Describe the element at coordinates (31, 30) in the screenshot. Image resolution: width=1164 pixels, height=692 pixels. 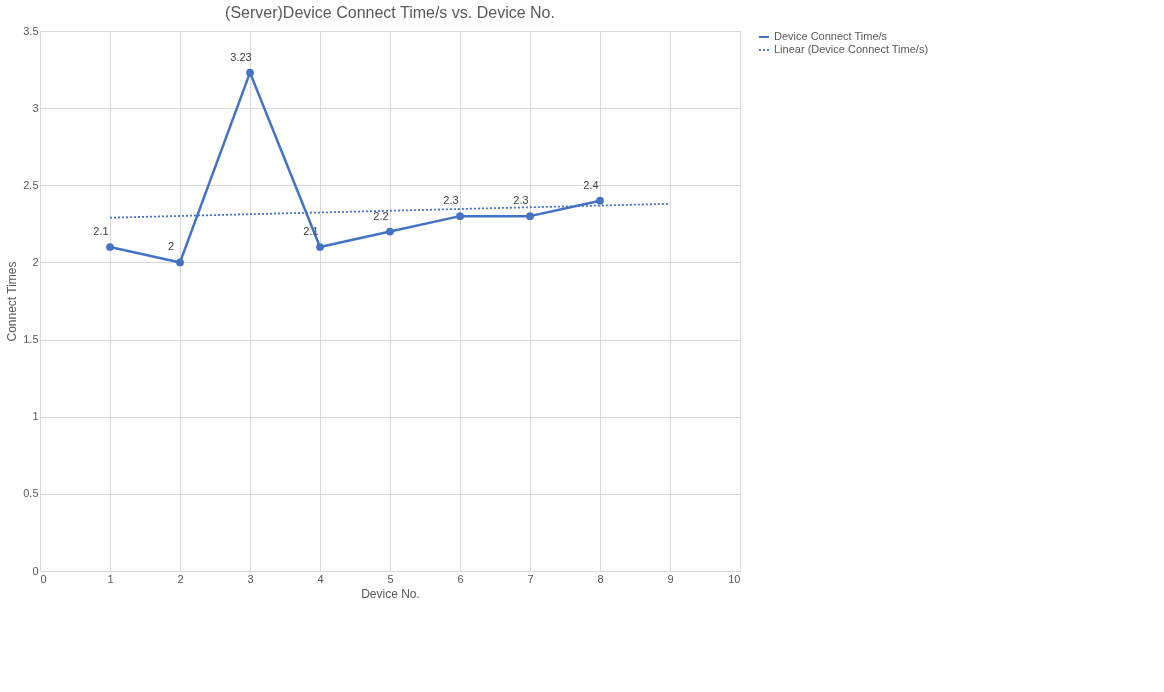
I see `y-tick-label: 3.5` at that location.